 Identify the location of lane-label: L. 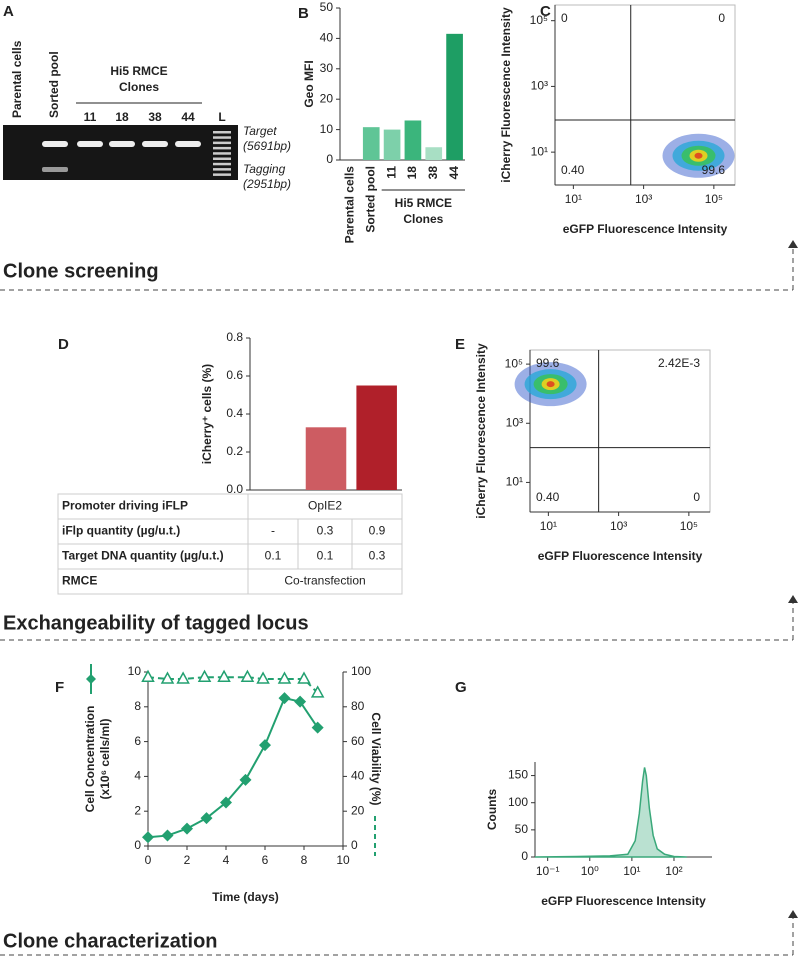
(221, 117).